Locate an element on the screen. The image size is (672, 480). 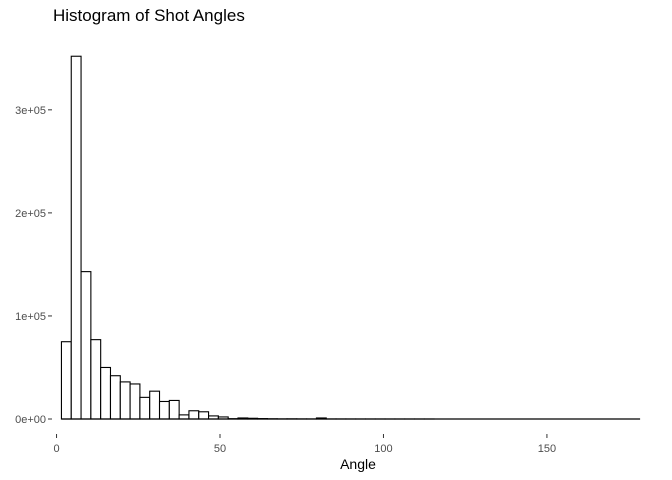
x-tick-label: 50 is located at coordinates (220, 449).